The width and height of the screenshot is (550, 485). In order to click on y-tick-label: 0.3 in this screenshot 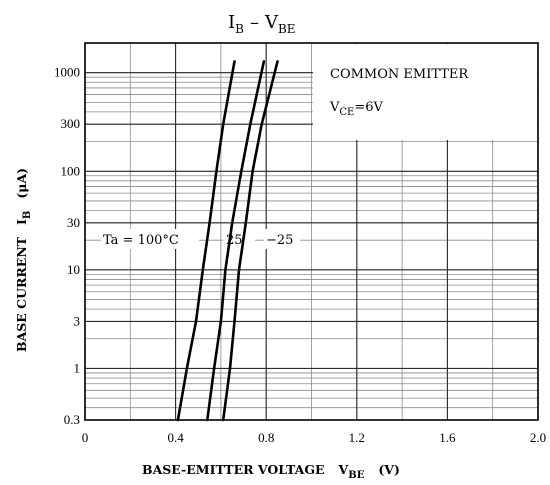, I will do `click(72, 419)`.